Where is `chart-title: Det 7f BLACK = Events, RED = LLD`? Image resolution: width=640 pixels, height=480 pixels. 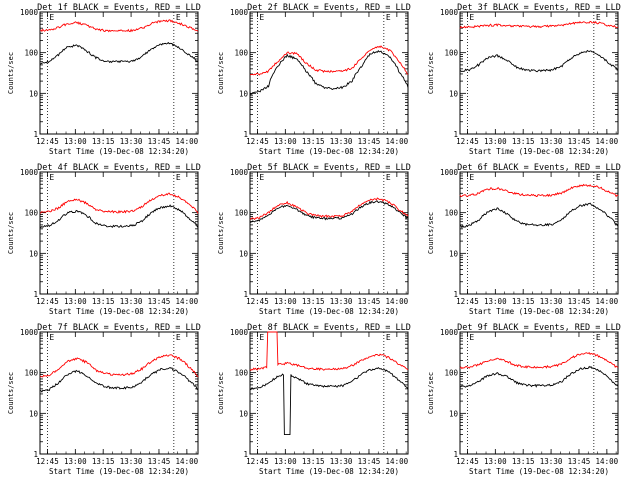
chart-title: Det 7f BLACK = Events, RED = LLD is located at coordinates (119, 328).